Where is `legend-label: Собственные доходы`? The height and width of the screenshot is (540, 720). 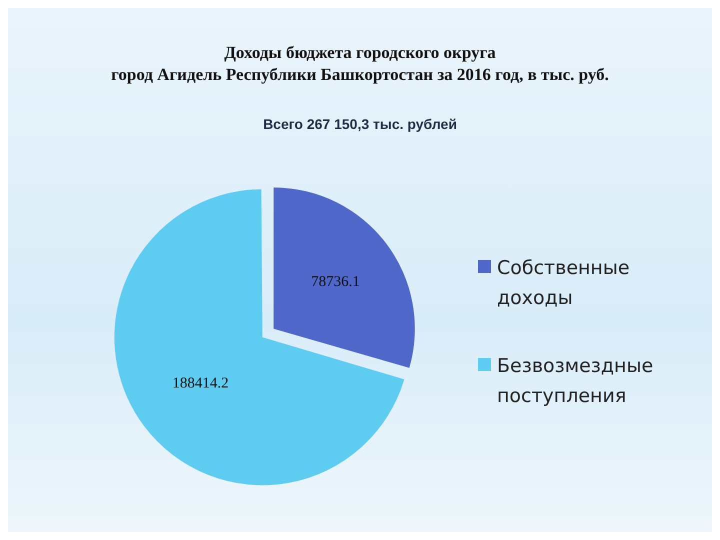 legend-label: Собственные доходы is located at coordinates (564, 283).